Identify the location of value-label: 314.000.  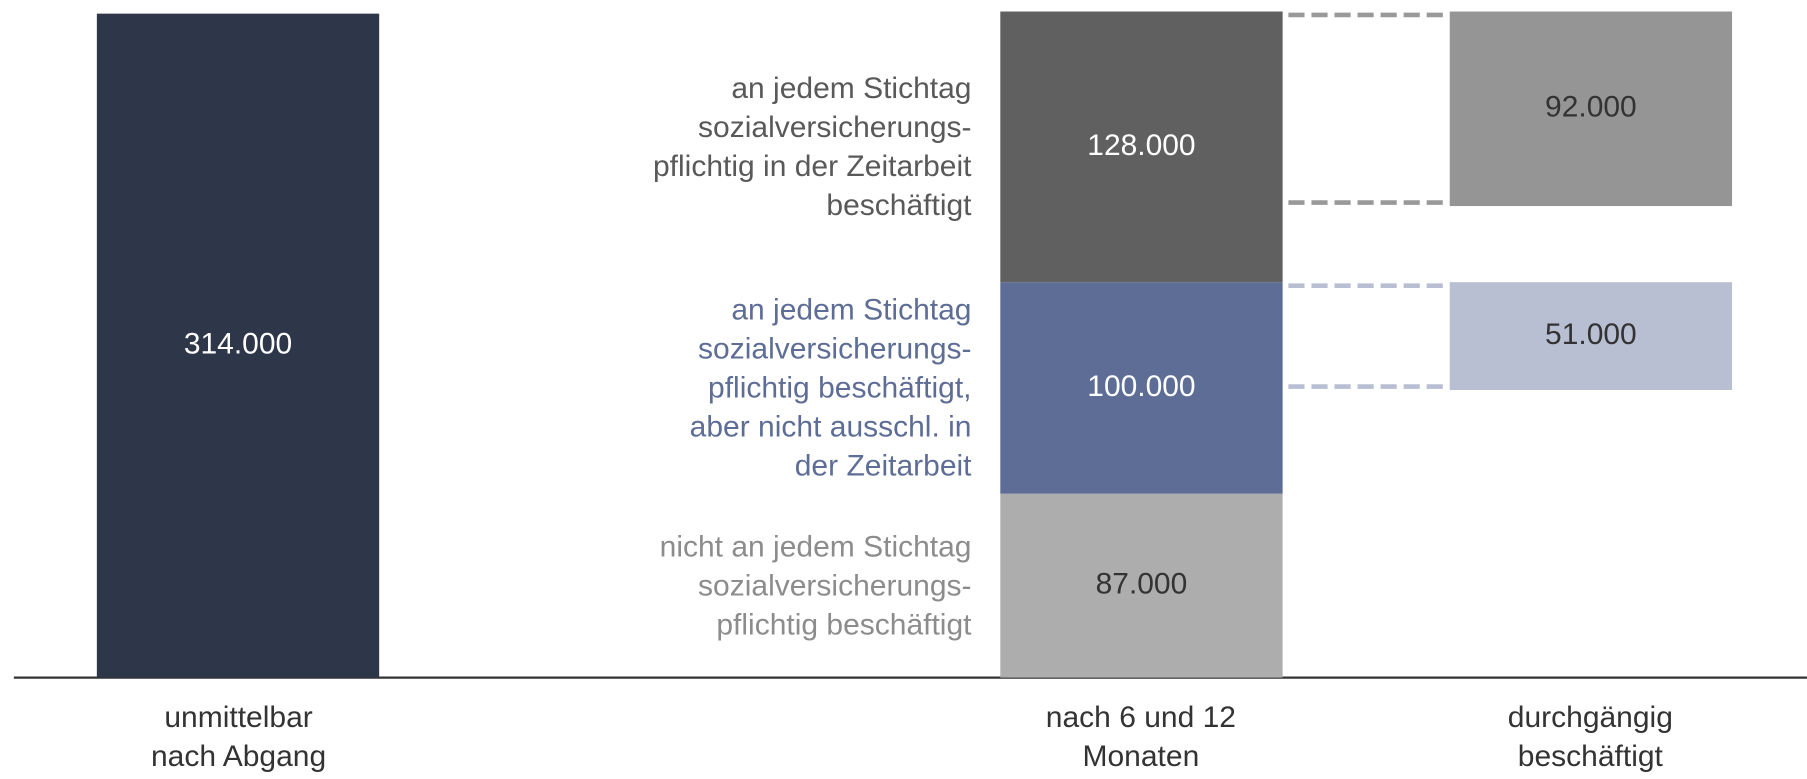
(238, 344).